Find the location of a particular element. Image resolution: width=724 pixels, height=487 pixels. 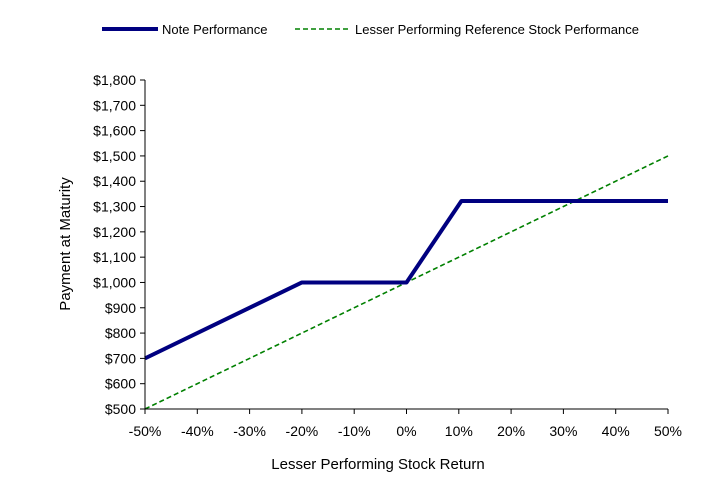

x-axis-ticks: -50% -40% -30% -20% -10% 0% 10% 20% 30% 40% 50% is located at coordinates (405, 424).